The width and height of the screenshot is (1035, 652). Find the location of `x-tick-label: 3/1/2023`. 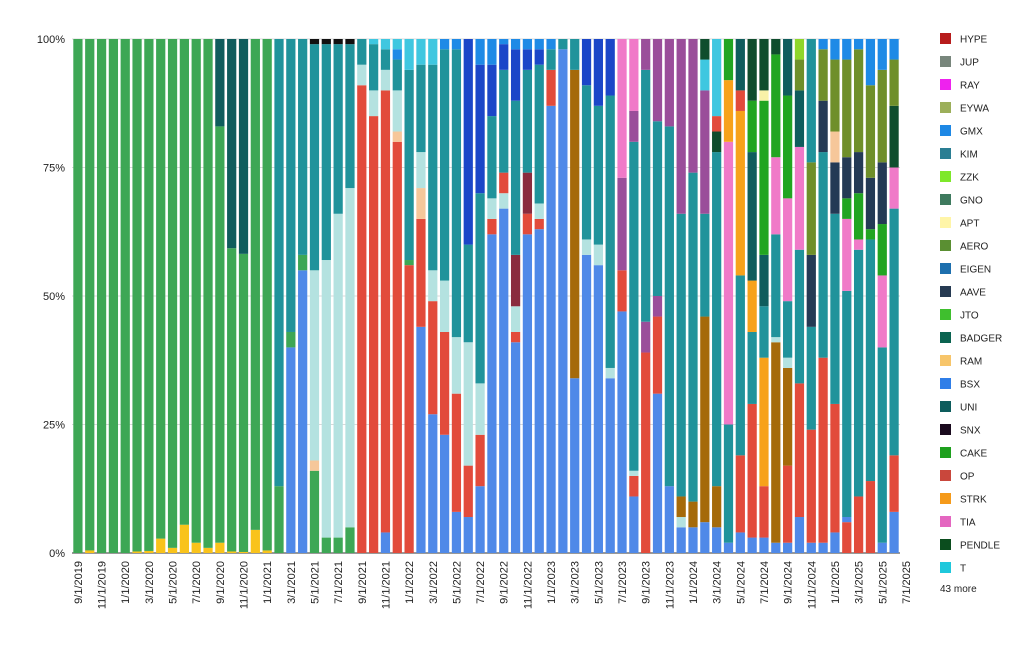

x-tick-label: 3/1/2023 is located at coordinates (576, 582).